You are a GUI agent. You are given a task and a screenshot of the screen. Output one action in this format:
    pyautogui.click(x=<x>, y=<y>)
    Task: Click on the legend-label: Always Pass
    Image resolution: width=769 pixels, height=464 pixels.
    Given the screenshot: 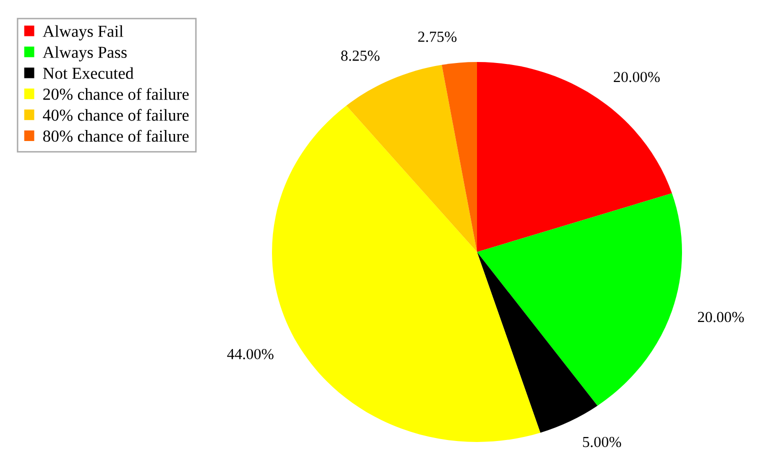 What is the action you would take?
    pyautogui.click(x=84, y=54)
    